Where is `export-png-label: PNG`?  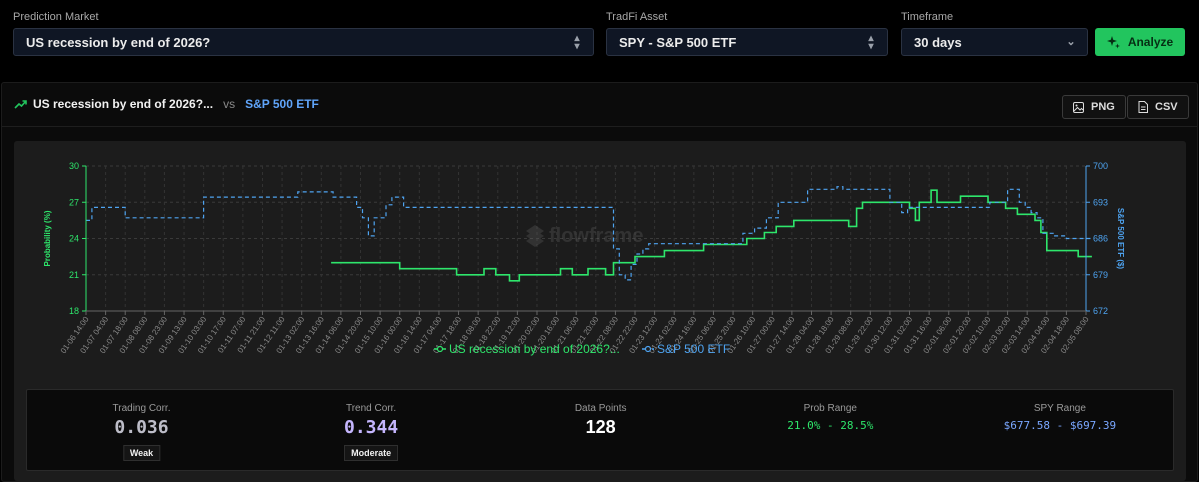
export-png-label: PNG is located at coordinates (1103, 107).